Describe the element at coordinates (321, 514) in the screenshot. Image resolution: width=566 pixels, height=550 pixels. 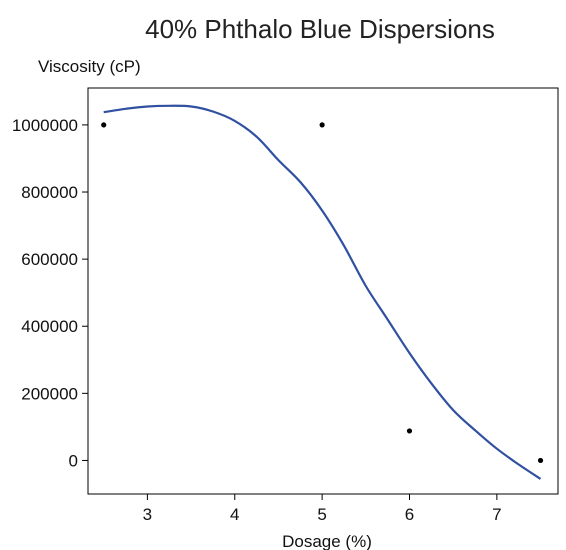
I see `x-tick-label: 5` at that location.